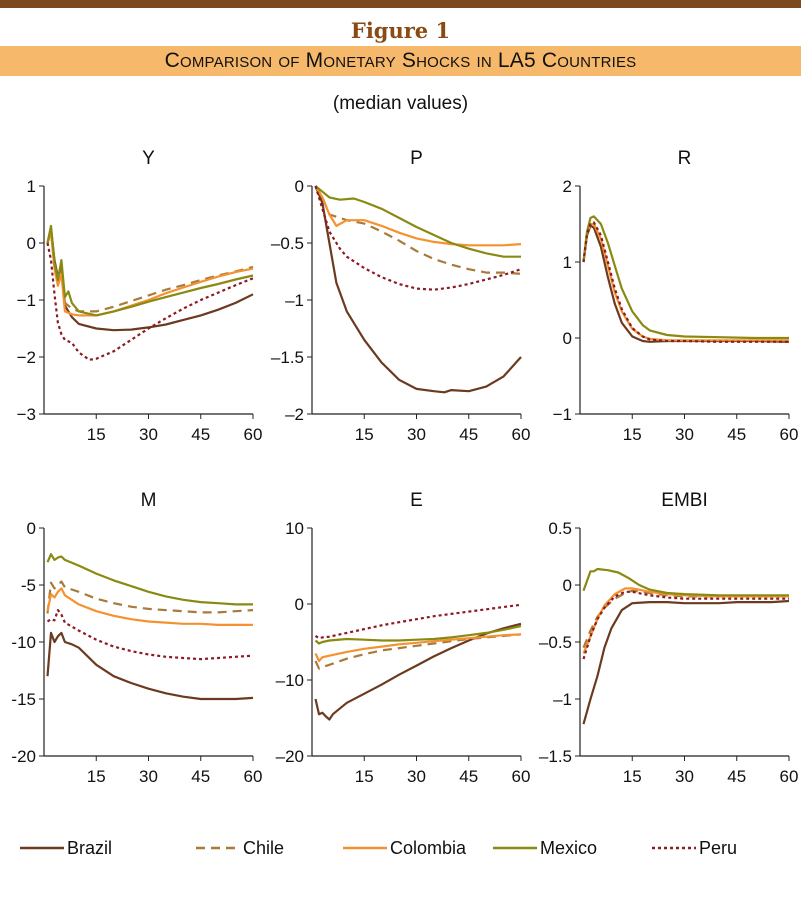  I want to click on legend: Brazil Chile Colombia Mexico Peru, so click(400, 848).